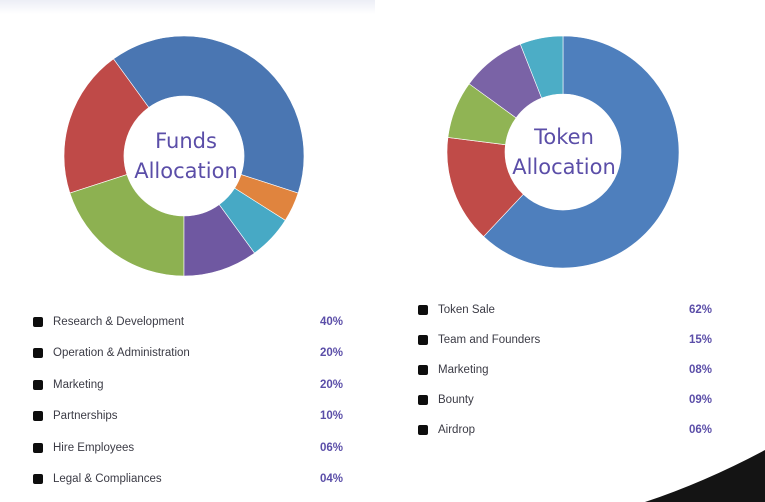  Describe the element at coordinates (541, 67) in the screenshot. I see `donut-slice-airdrop` at that location.